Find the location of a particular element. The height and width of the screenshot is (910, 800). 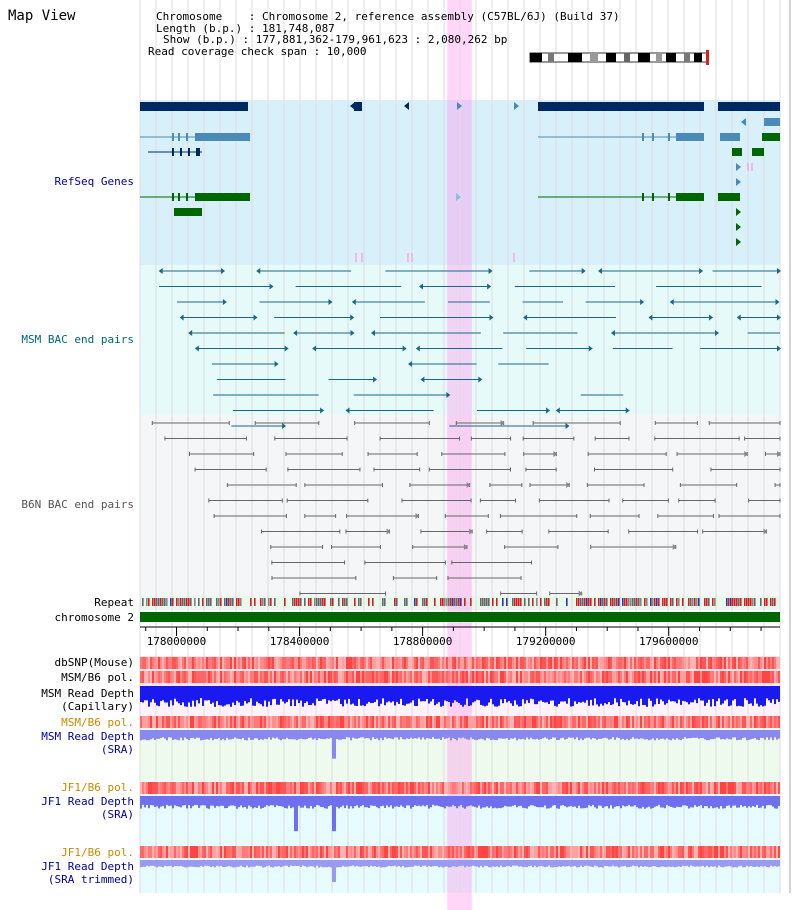

track-label-jf1-b6-pol-1: JF1/B6 pol. is located at coordinates (97, 787).